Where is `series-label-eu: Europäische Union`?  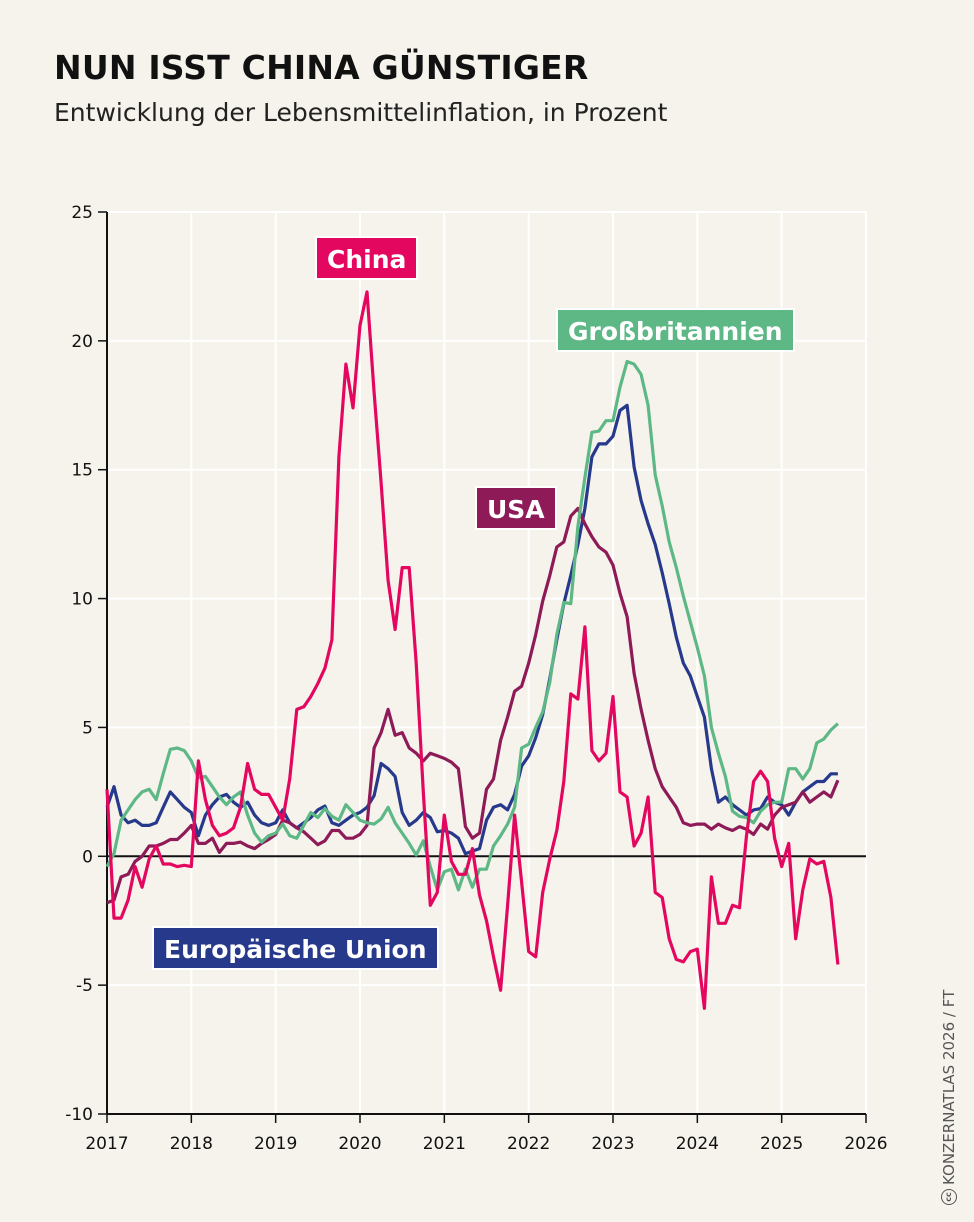
series-label-eu: Europäische Union is located at coordinates (295, 948).